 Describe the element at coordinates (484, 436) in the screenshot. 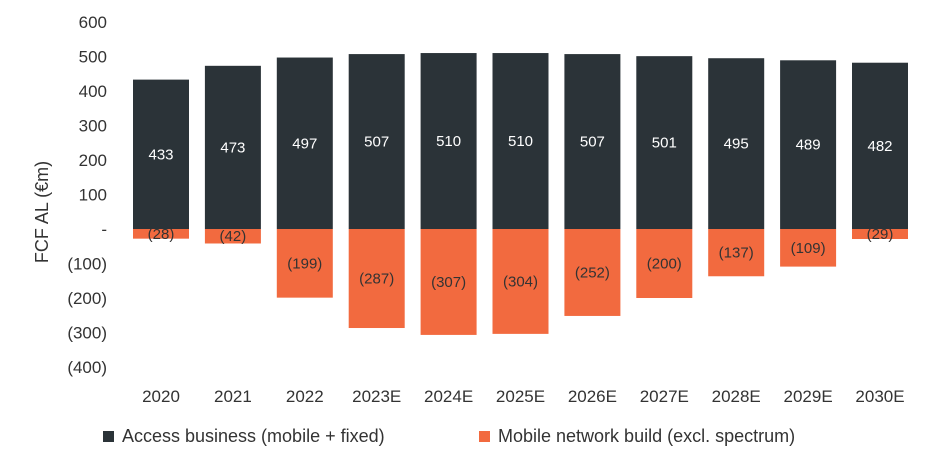

I see `legend-swatch-mobile-build` at that location.